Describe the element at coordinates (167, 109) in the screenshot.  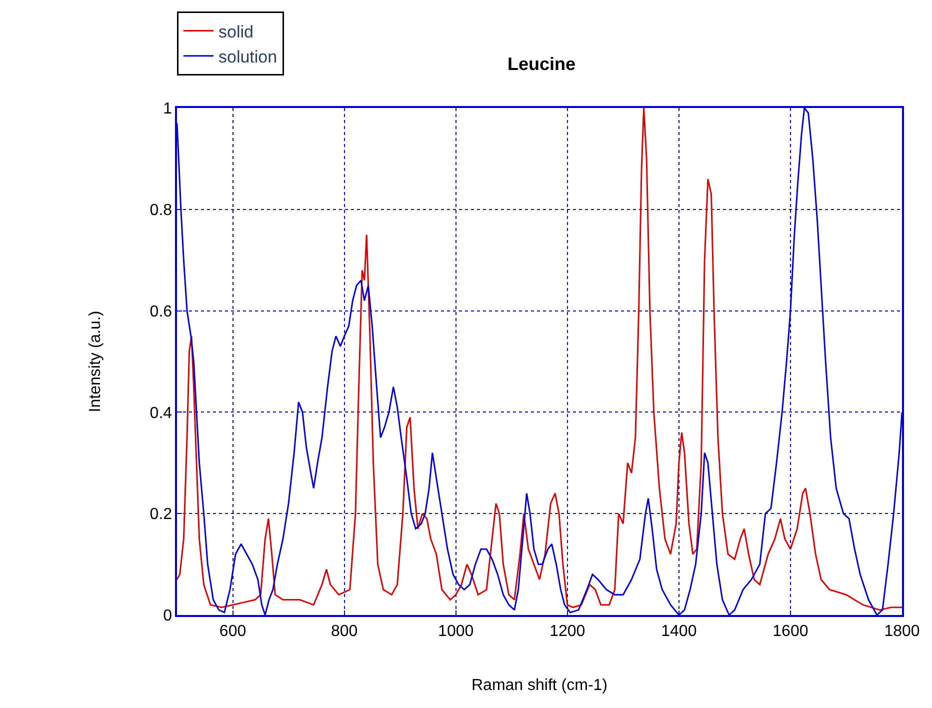
I see `y-tick-label: 1` at that location.